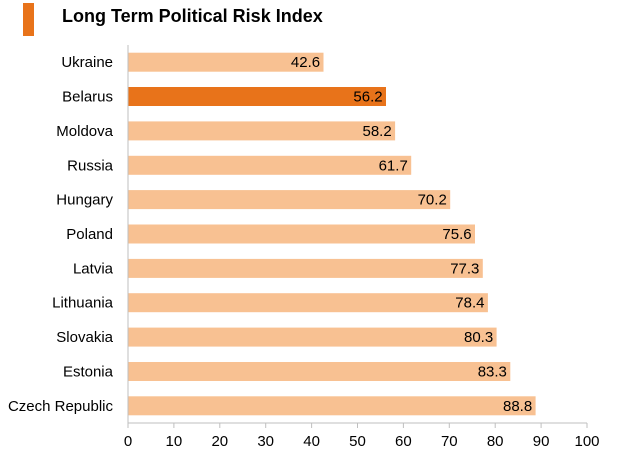 The width and height of the screenshot is (627, 471). Describe the element at coordinates (83, 303) in the screenshot. I see `category-label: Lithuania` at that location.